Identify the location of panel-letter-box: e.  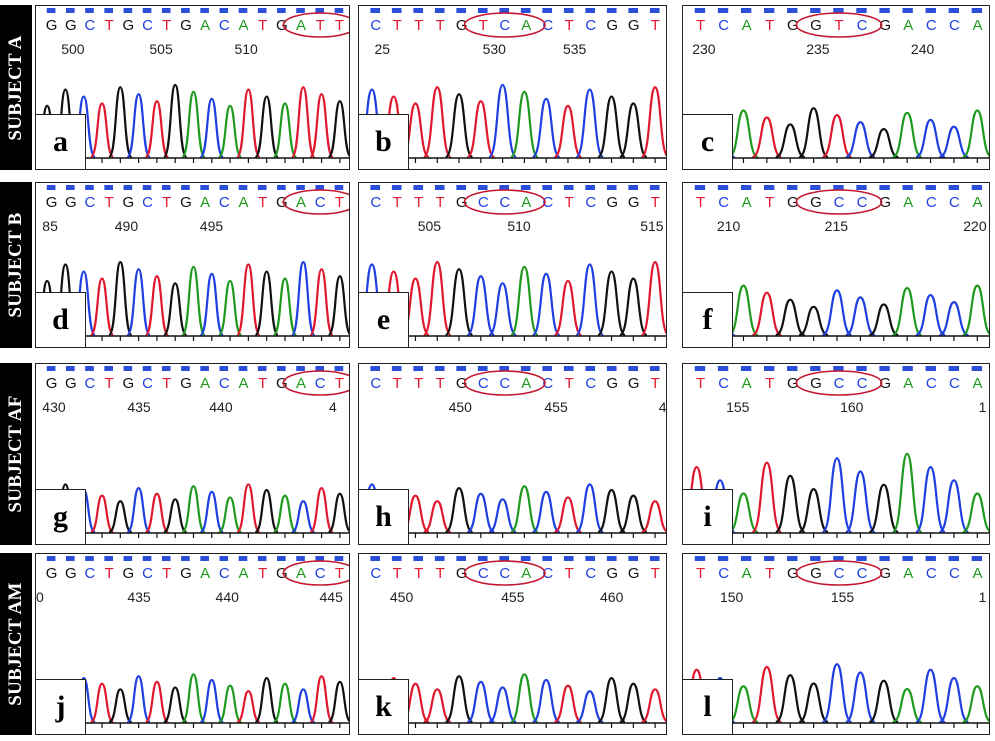
(384, 319).